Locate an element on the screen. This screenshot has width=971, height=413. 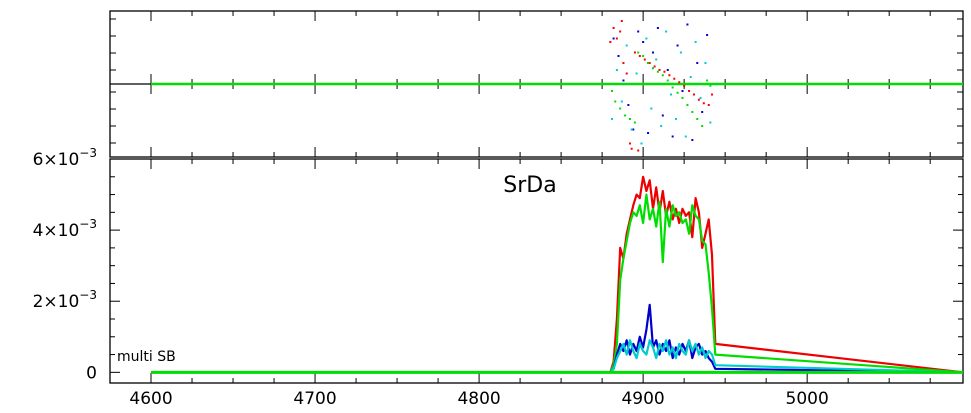
chart-title: SrDa is located at coordinates (529, 185).